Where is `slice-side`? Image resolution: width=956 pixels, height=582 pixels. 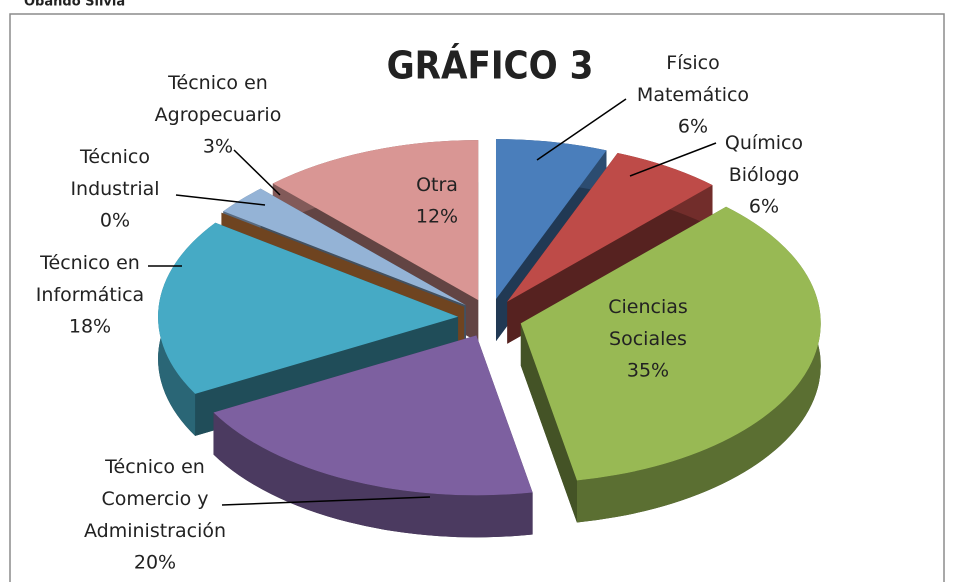
slice-side is located at coordinates (610, 248).